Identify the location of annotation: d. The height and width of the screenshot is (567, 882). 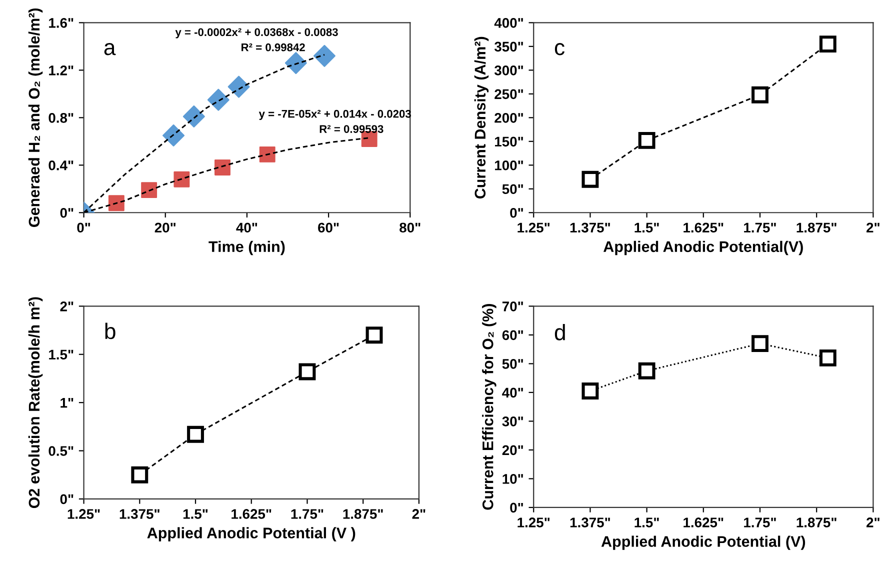
(559, 332).